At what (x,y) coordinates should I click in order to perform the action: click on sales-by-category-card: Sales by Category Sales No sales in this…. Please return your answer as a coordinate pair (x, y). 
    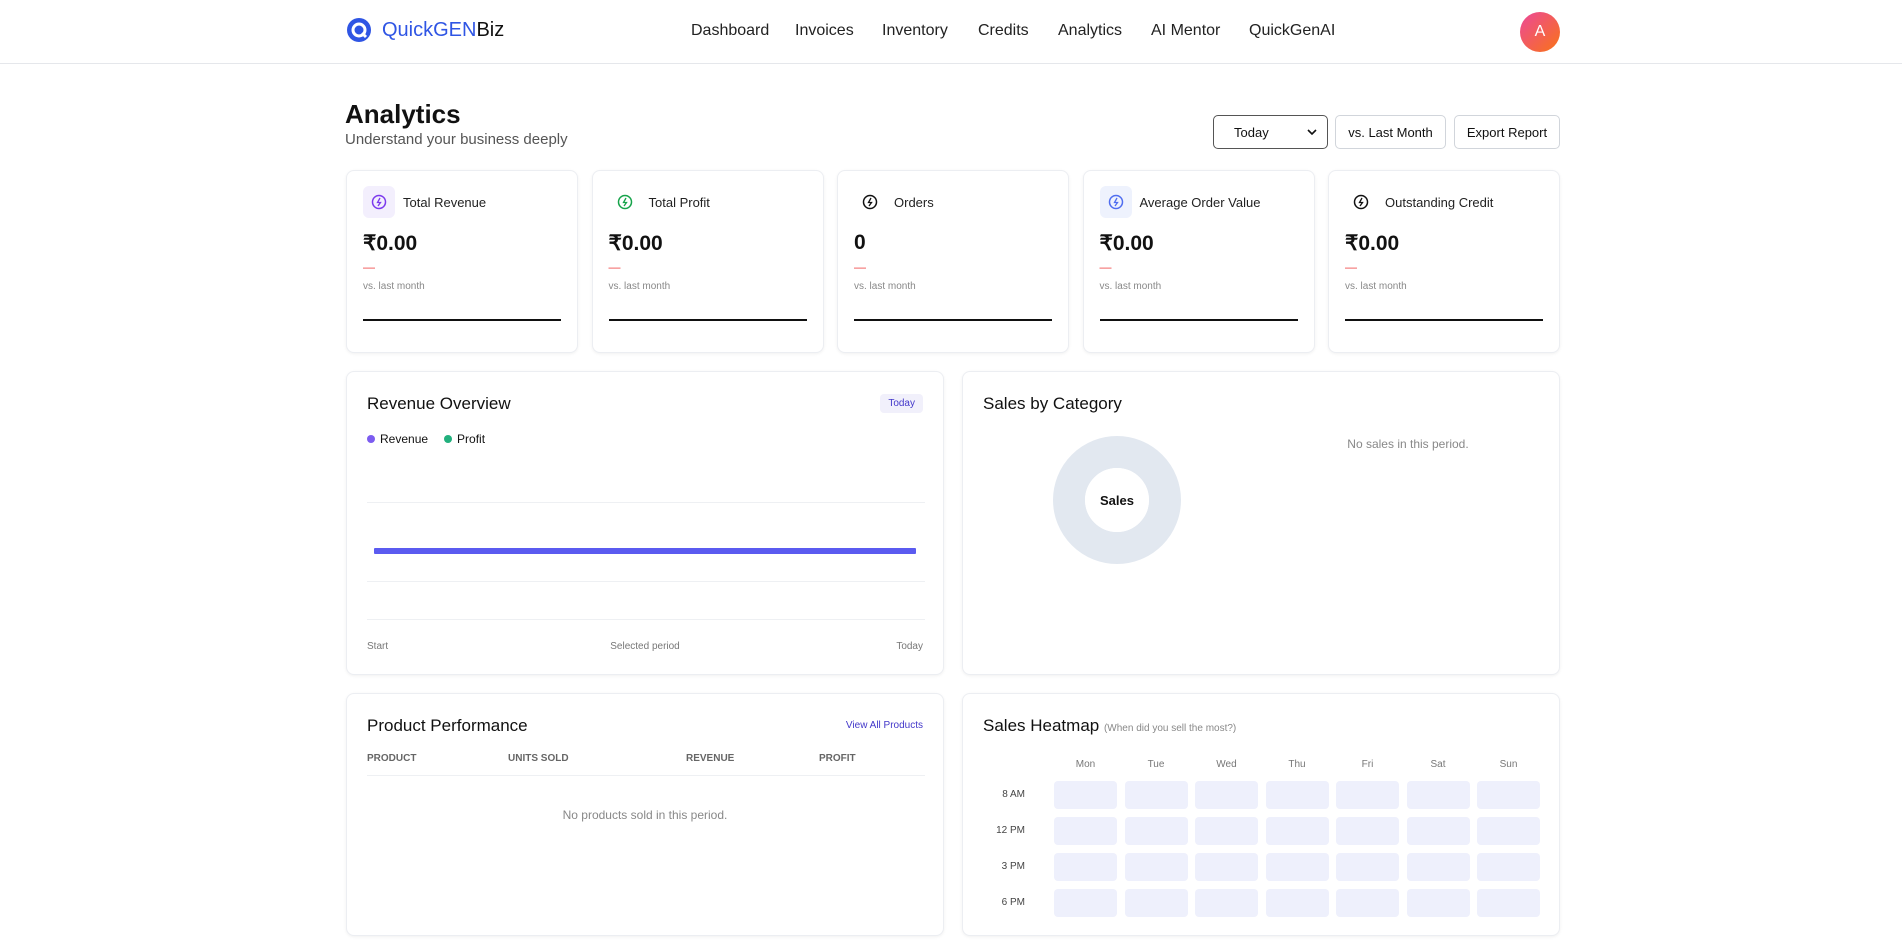
    Looking at the image, I should click on (1261, 523).